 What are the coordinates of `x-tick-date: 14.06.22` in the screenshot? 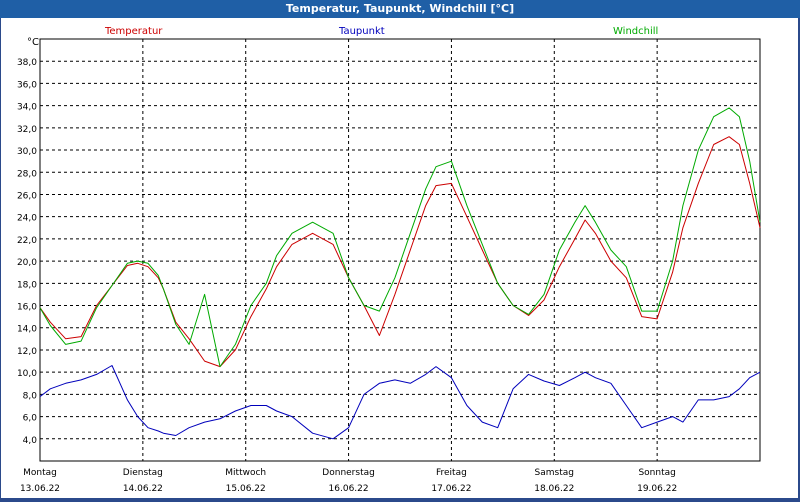 It's located at (143, 489).